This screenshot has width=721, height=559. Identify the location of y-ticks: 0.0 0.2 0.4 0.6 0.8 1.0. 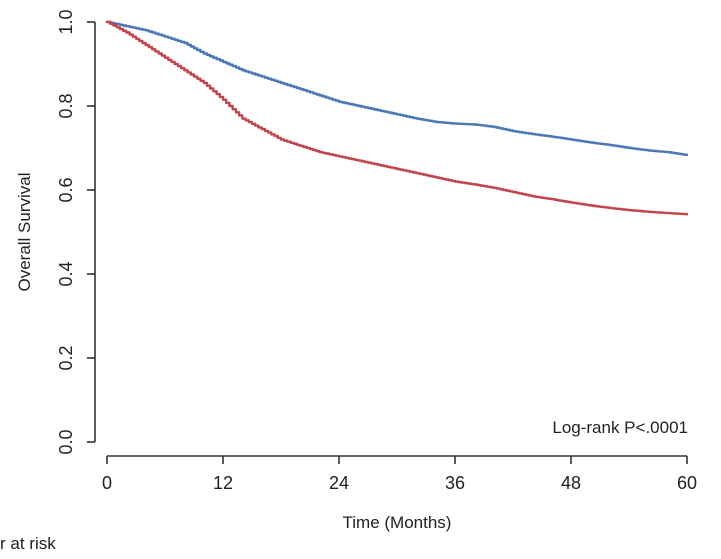
(75, 232).